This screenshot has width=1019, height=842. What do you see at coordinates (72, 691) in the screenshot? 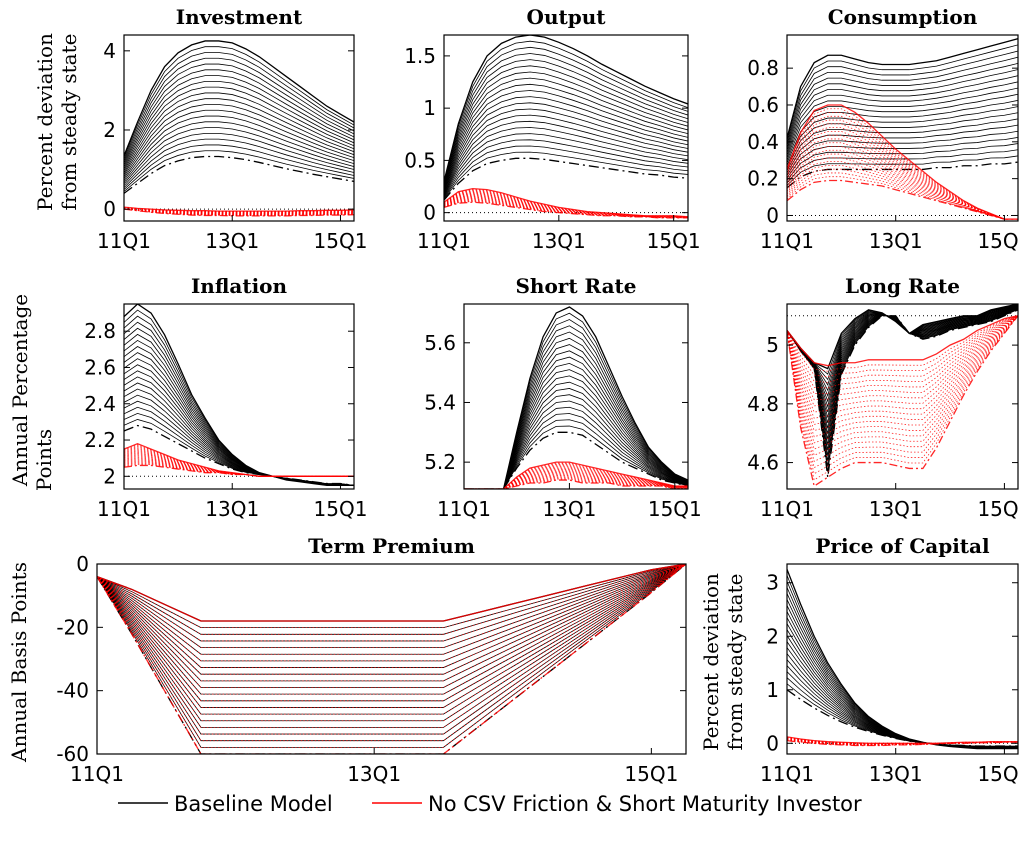
I see `y-tick-label: -40` at bounding box center [72, 691].